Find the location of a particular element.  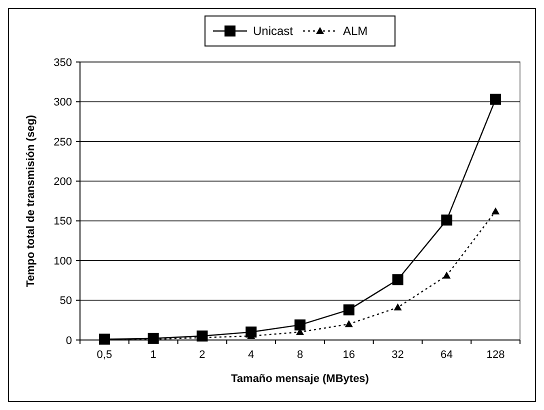

x-tick-label: 32 is located at coordinates (398, 355).